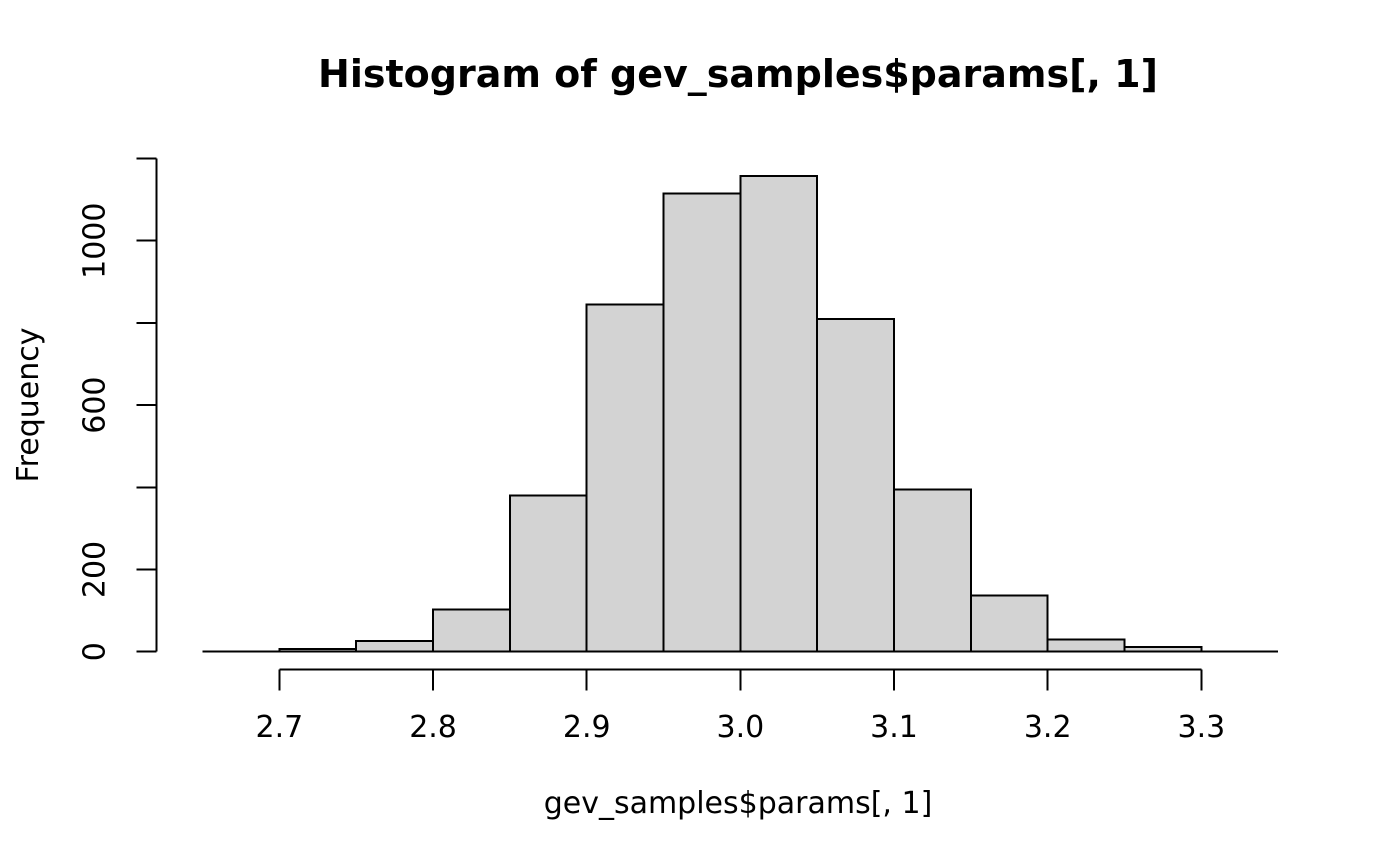 This screenshot has width=1400, height=866. What do you see at coordinates (1048, 727) in the screenshot?
I see `x-tick-label: 3.2` at bounding box center [1048, 727].